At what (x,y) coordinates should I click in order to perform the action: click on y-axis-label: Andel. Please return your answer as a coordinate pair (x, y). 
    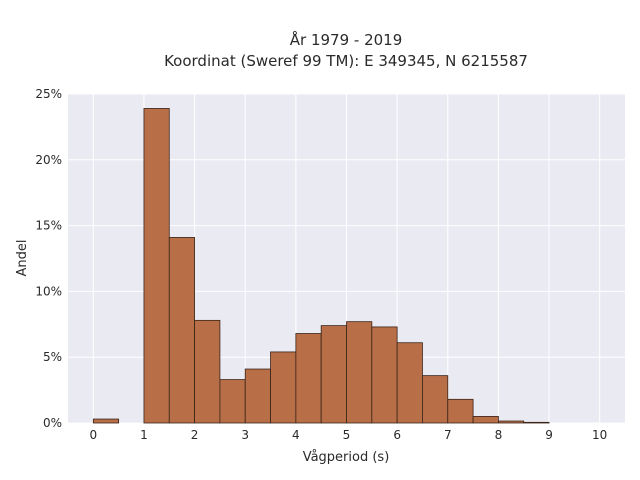
    Looking at the image, I should click on (22, 258).